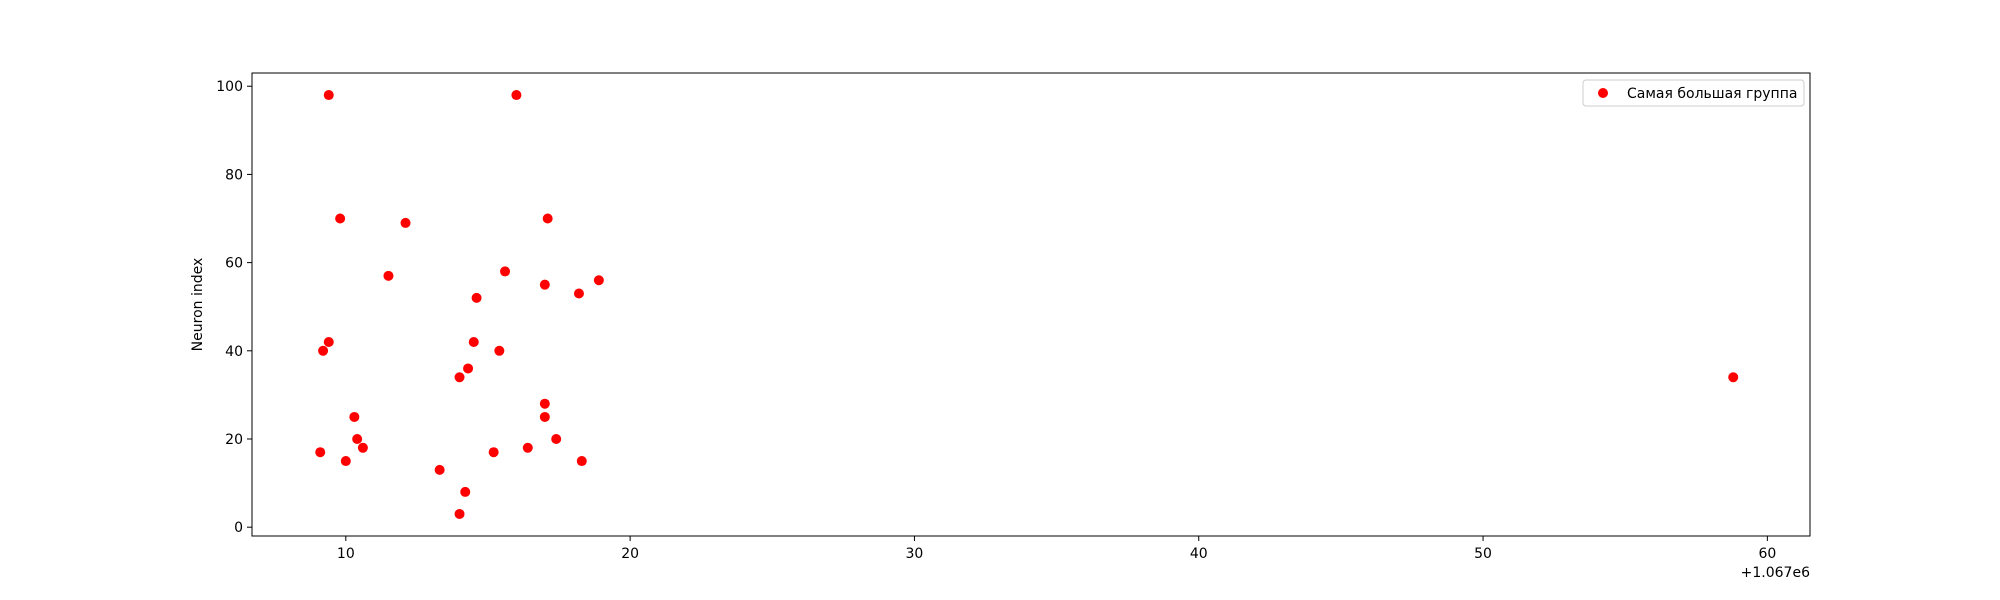 This screenshot has width=2000, height=600. What do you see at coordinates (1056, 549) in the screenshot?
I see `x-axis-ticks: 10 20 30 40 50 60` at bounding box center [1056, 549].